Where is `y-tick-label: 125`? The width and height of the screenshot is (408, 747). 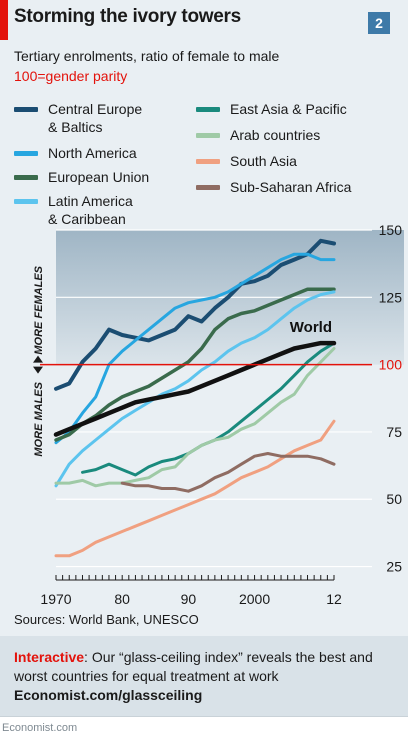
y-tick-label: 125 is located at coordinates (391, 297).